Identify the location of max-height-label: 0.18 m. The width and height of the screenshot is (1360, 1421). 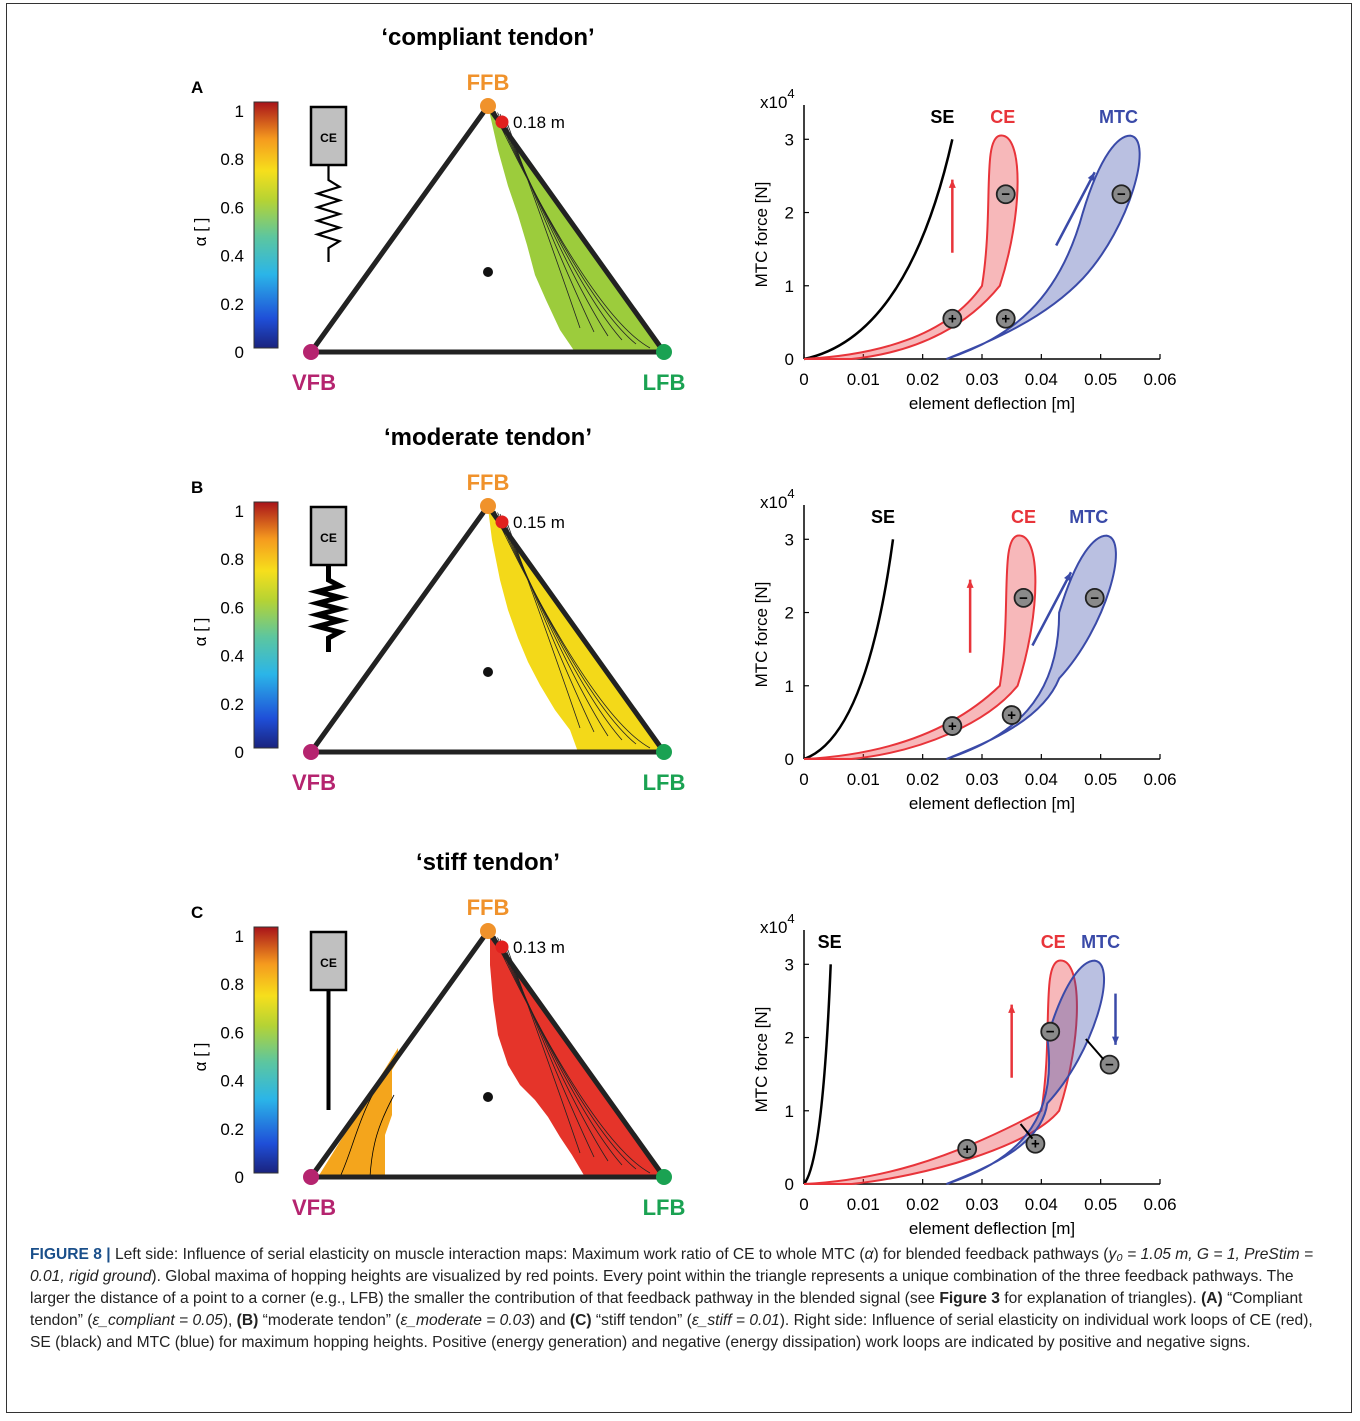
(539, 122).